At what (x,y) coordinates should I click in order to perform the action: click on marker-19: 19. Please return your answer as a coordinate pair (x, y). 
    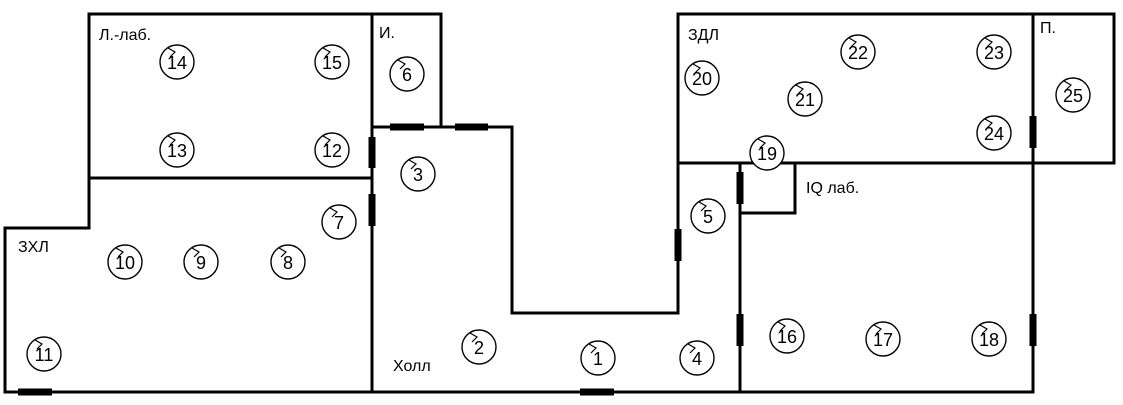
    Looking at the image, I should click on (767, 153).